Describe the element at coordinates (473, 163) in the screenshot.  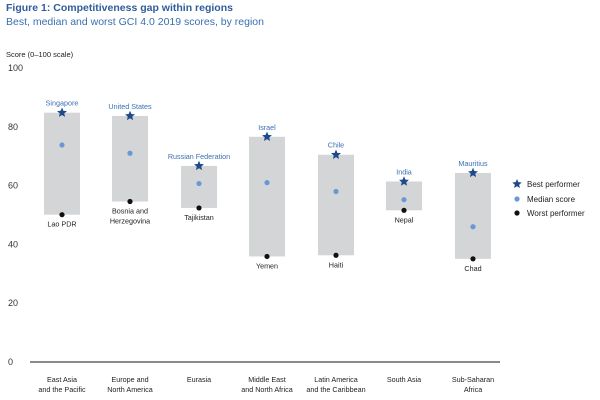
I see `best-performer-label: Mauritius` at that location.